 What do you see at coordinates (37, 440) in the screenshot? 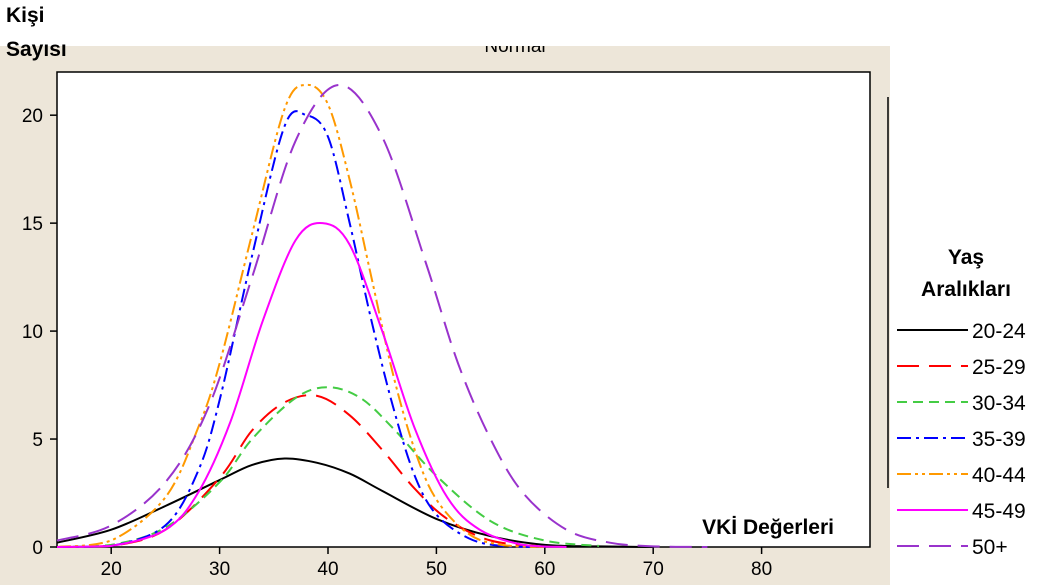
I see `y-tick-label: 5` at bounding box center [37, 440].